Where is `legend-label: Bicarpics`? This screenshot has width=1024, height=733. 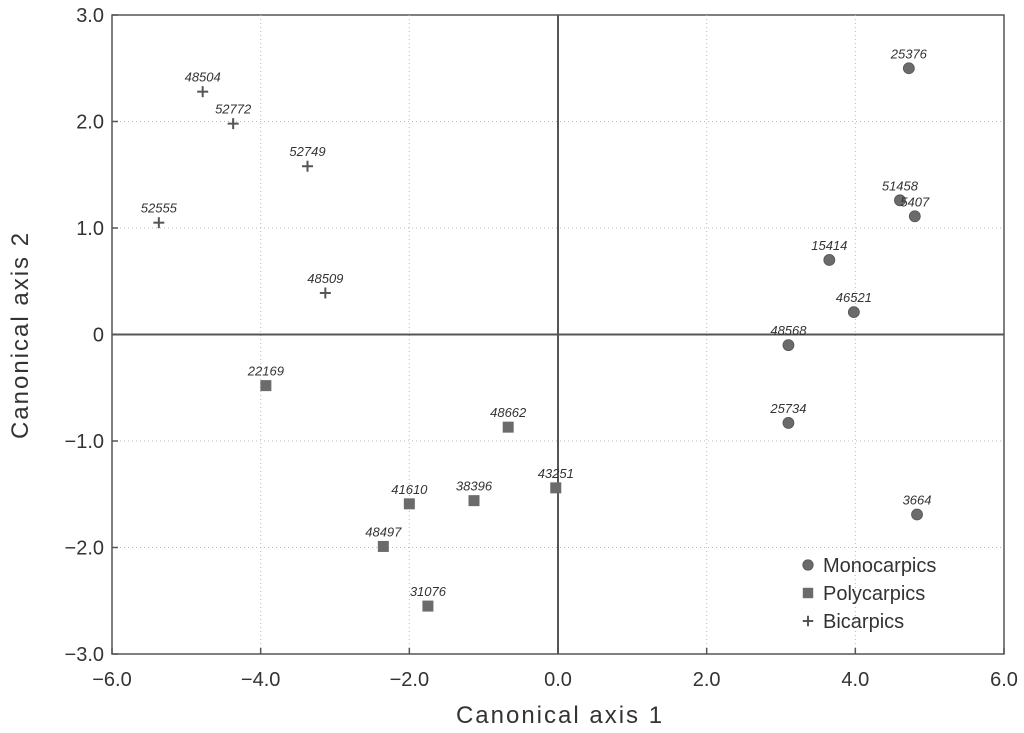
legend-label: Bicarpics is located at coordinates (863, 622).